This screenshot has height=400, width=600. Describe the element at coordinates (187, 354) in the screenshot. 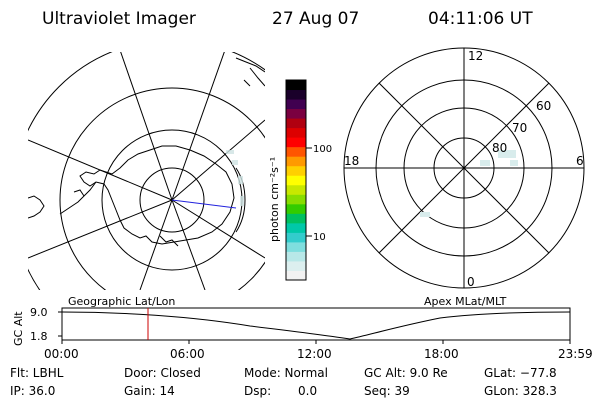

I see `x-tick-label: 06:00` at that location.